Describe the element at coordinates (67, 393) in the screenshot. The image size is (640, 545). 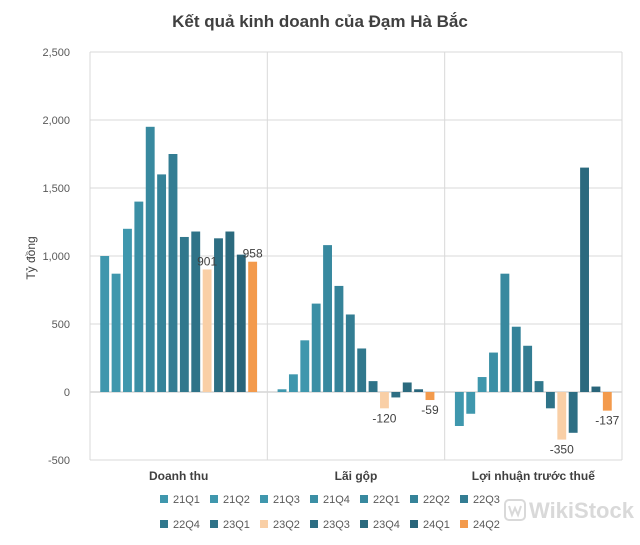
I see `y-tick-label: 0` at that location.